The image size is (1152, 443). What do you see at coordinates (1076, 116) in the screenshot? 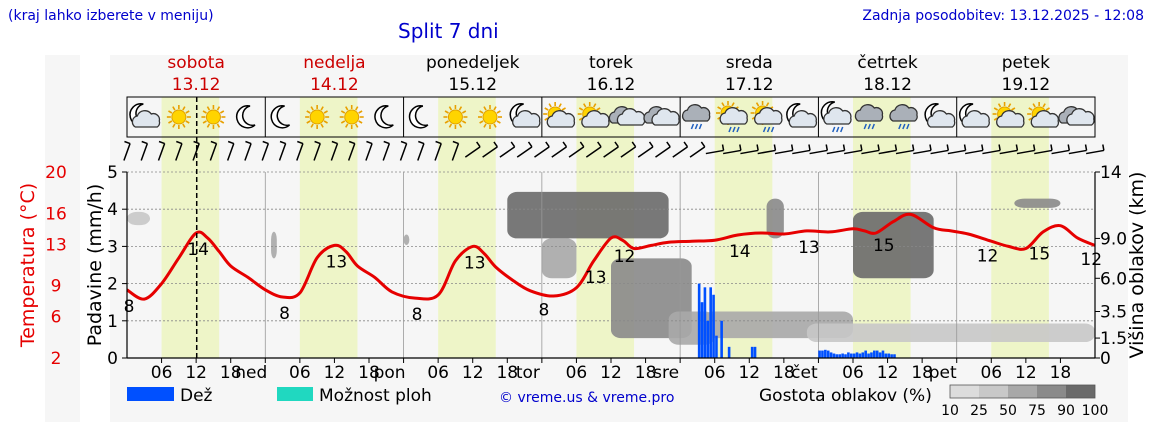
I see `cloud-icon` at bounding box center [1076, 116].